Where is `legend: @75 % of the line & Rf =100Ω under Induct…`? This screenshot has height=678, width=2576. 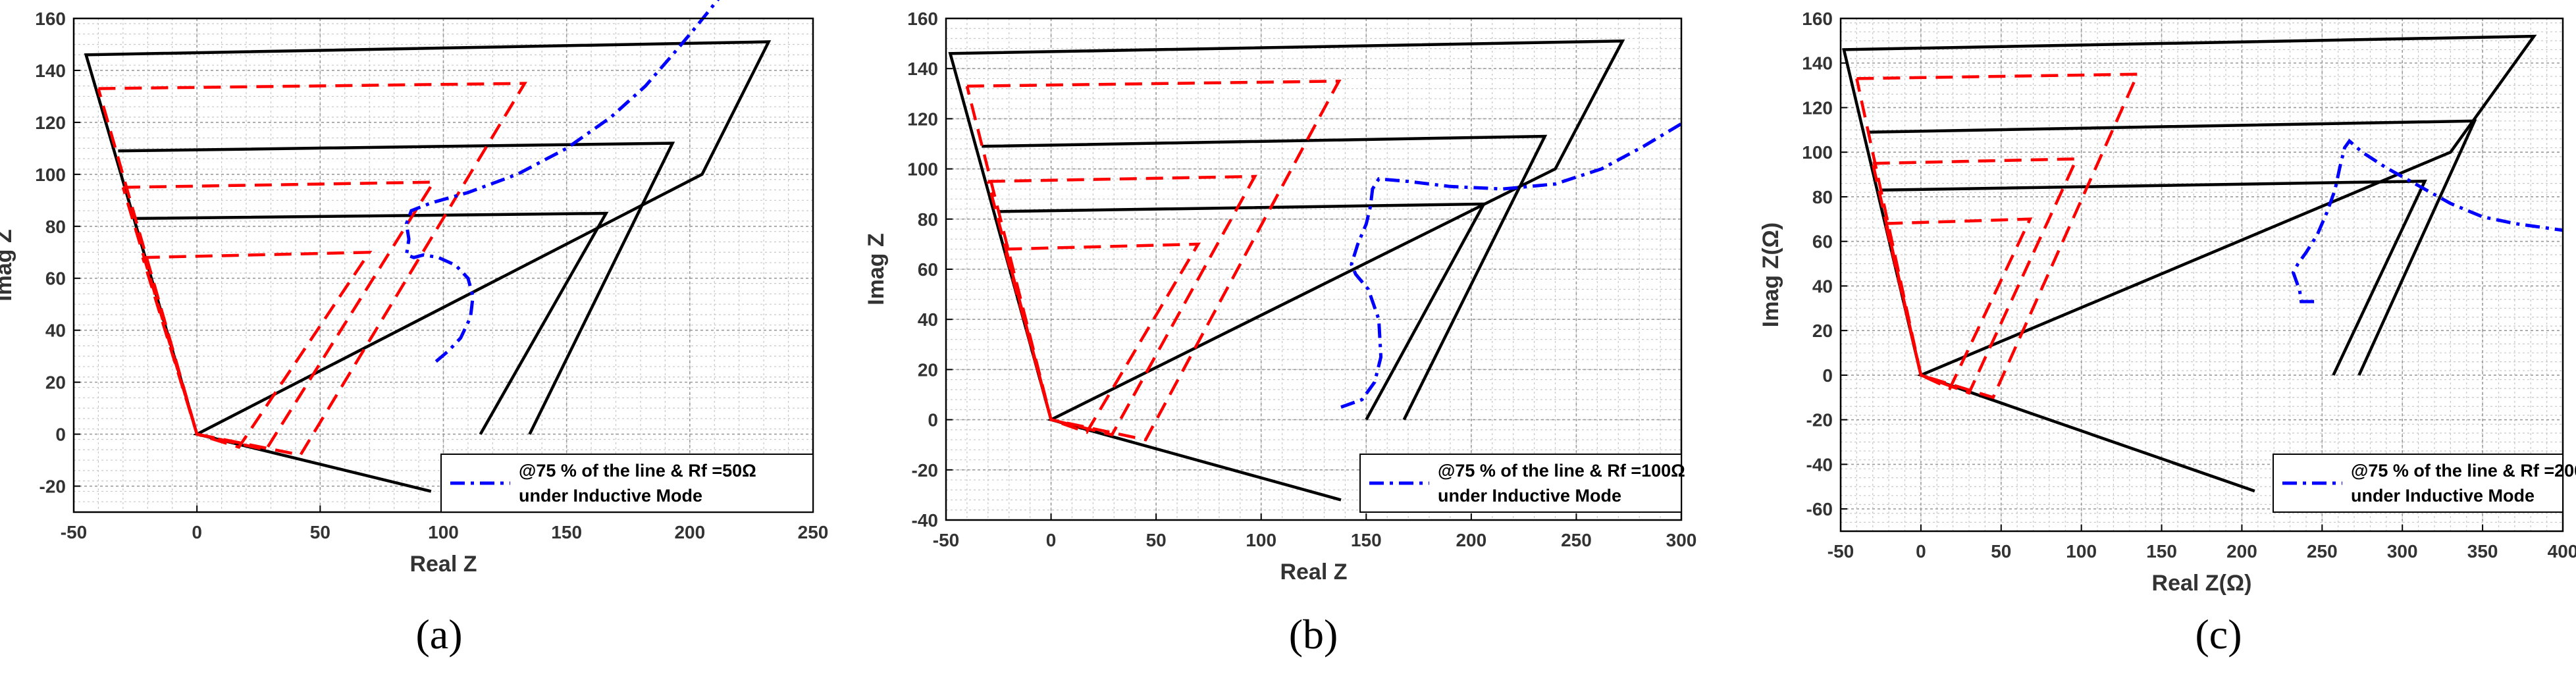 legend: @75 % of the line & Rf =100Ω under Induct… is located at coordinates (1522, 483).